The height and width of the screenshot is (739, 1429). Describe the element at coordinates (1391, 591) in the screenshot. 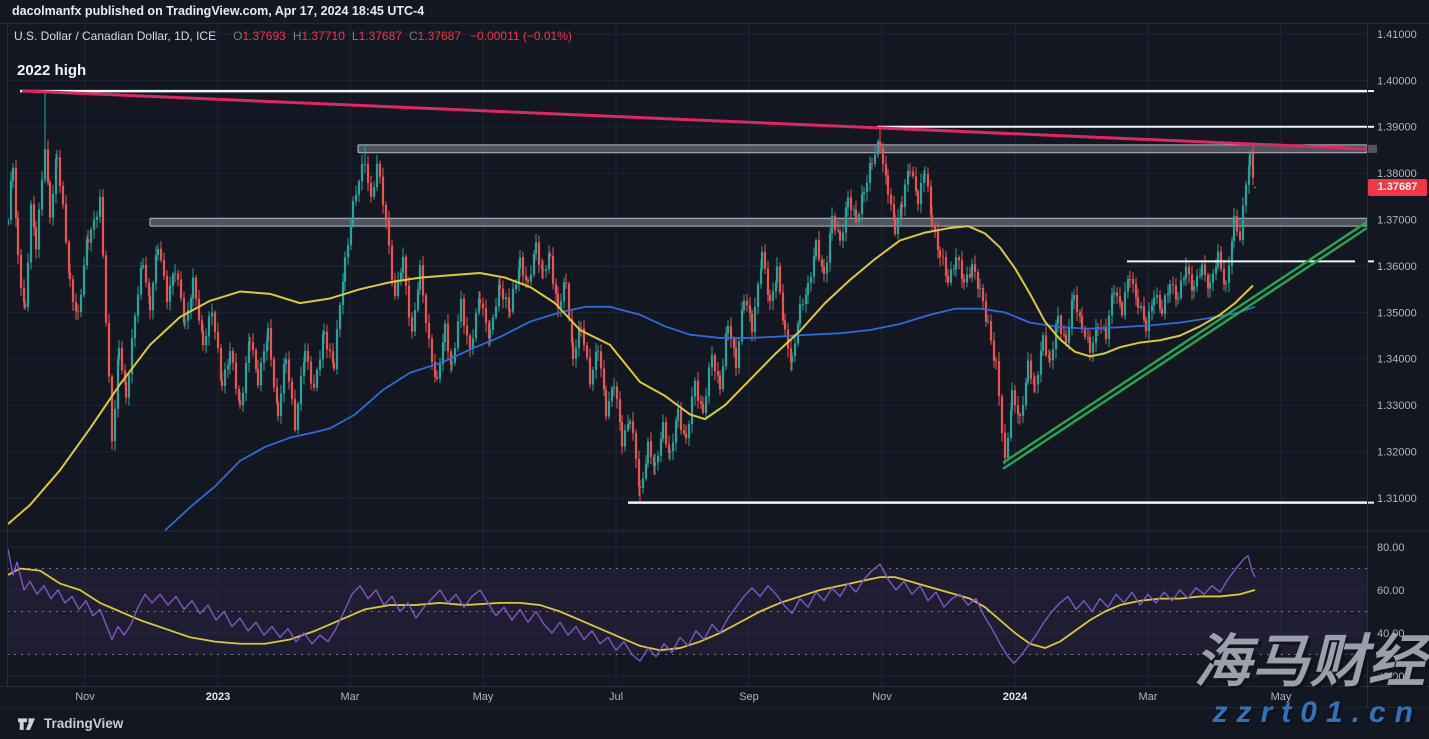

I see `rsi-axis-label: 60.00` at that location.